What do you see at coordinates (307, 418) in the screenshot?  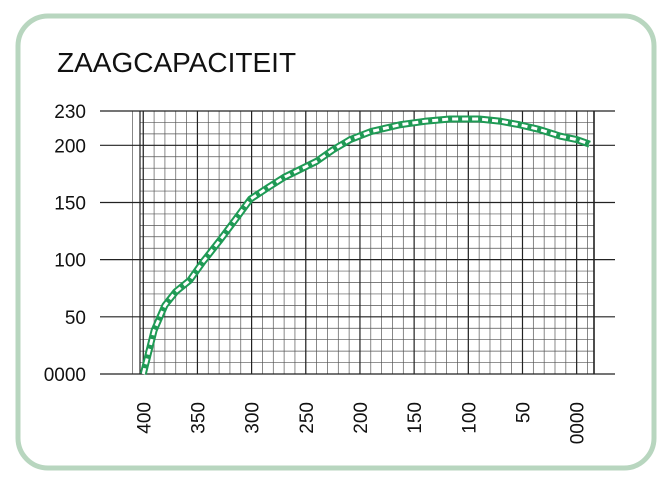 I see `x-tick-label: 250` at bounding box center [307, 418].